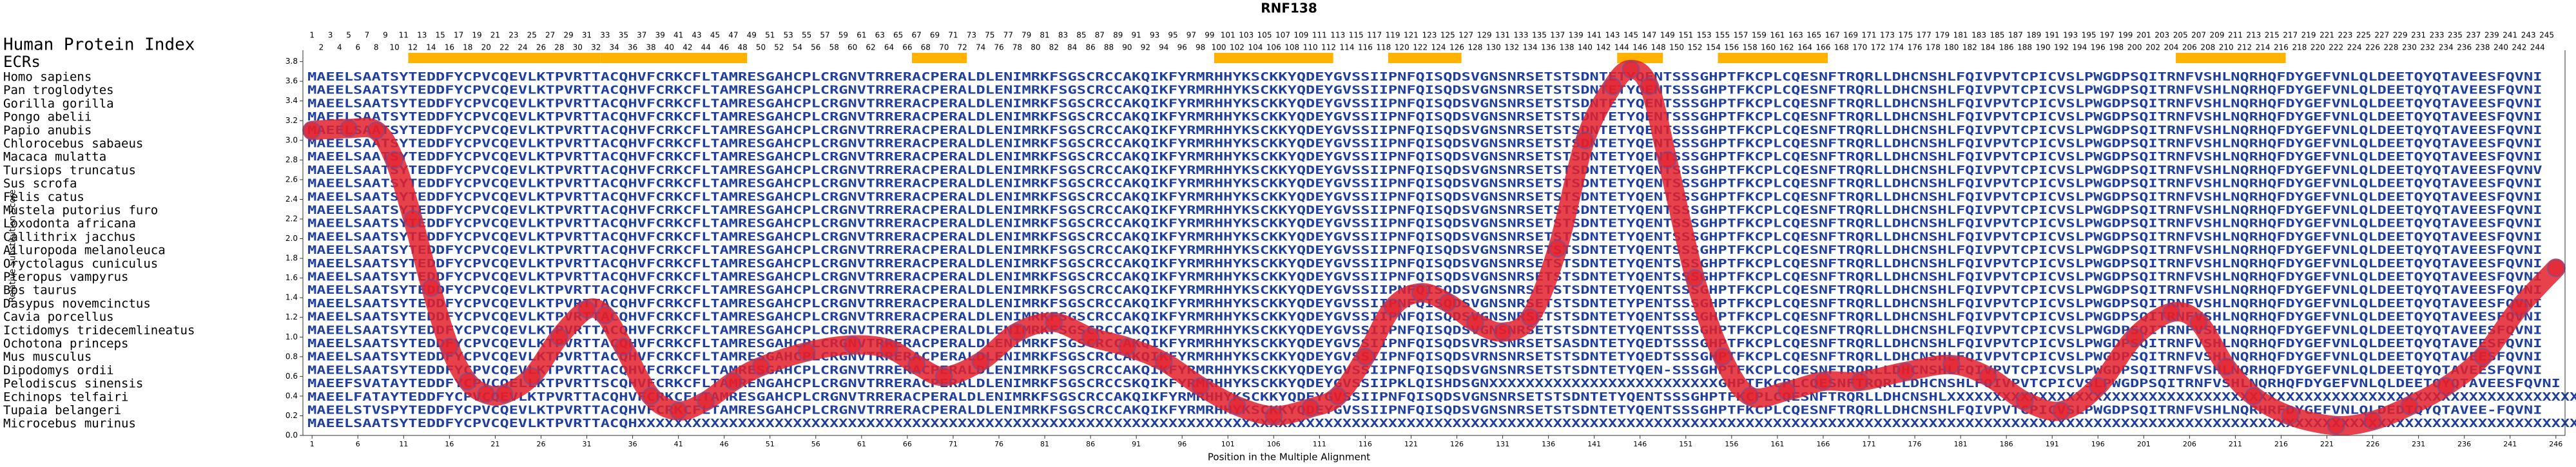 The height and width of the screenshot is (467, 2576). Describe the element at coordinates (678, 444) in the screenshot. I see `x-tick-label: 41` at that location.